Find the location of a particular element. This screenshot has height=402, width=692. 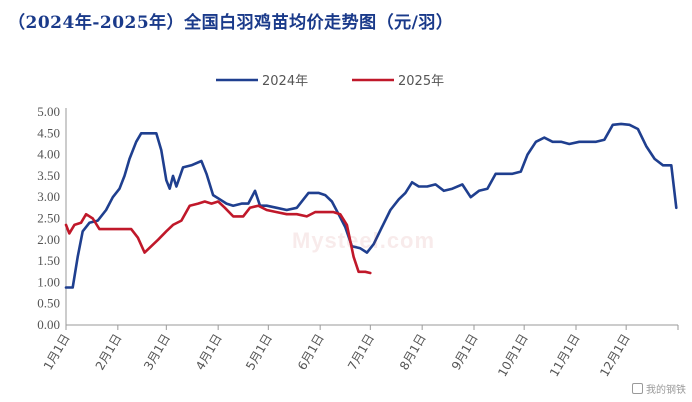

x-tick-label: 7月1日 is located at coordinates (361, 352).